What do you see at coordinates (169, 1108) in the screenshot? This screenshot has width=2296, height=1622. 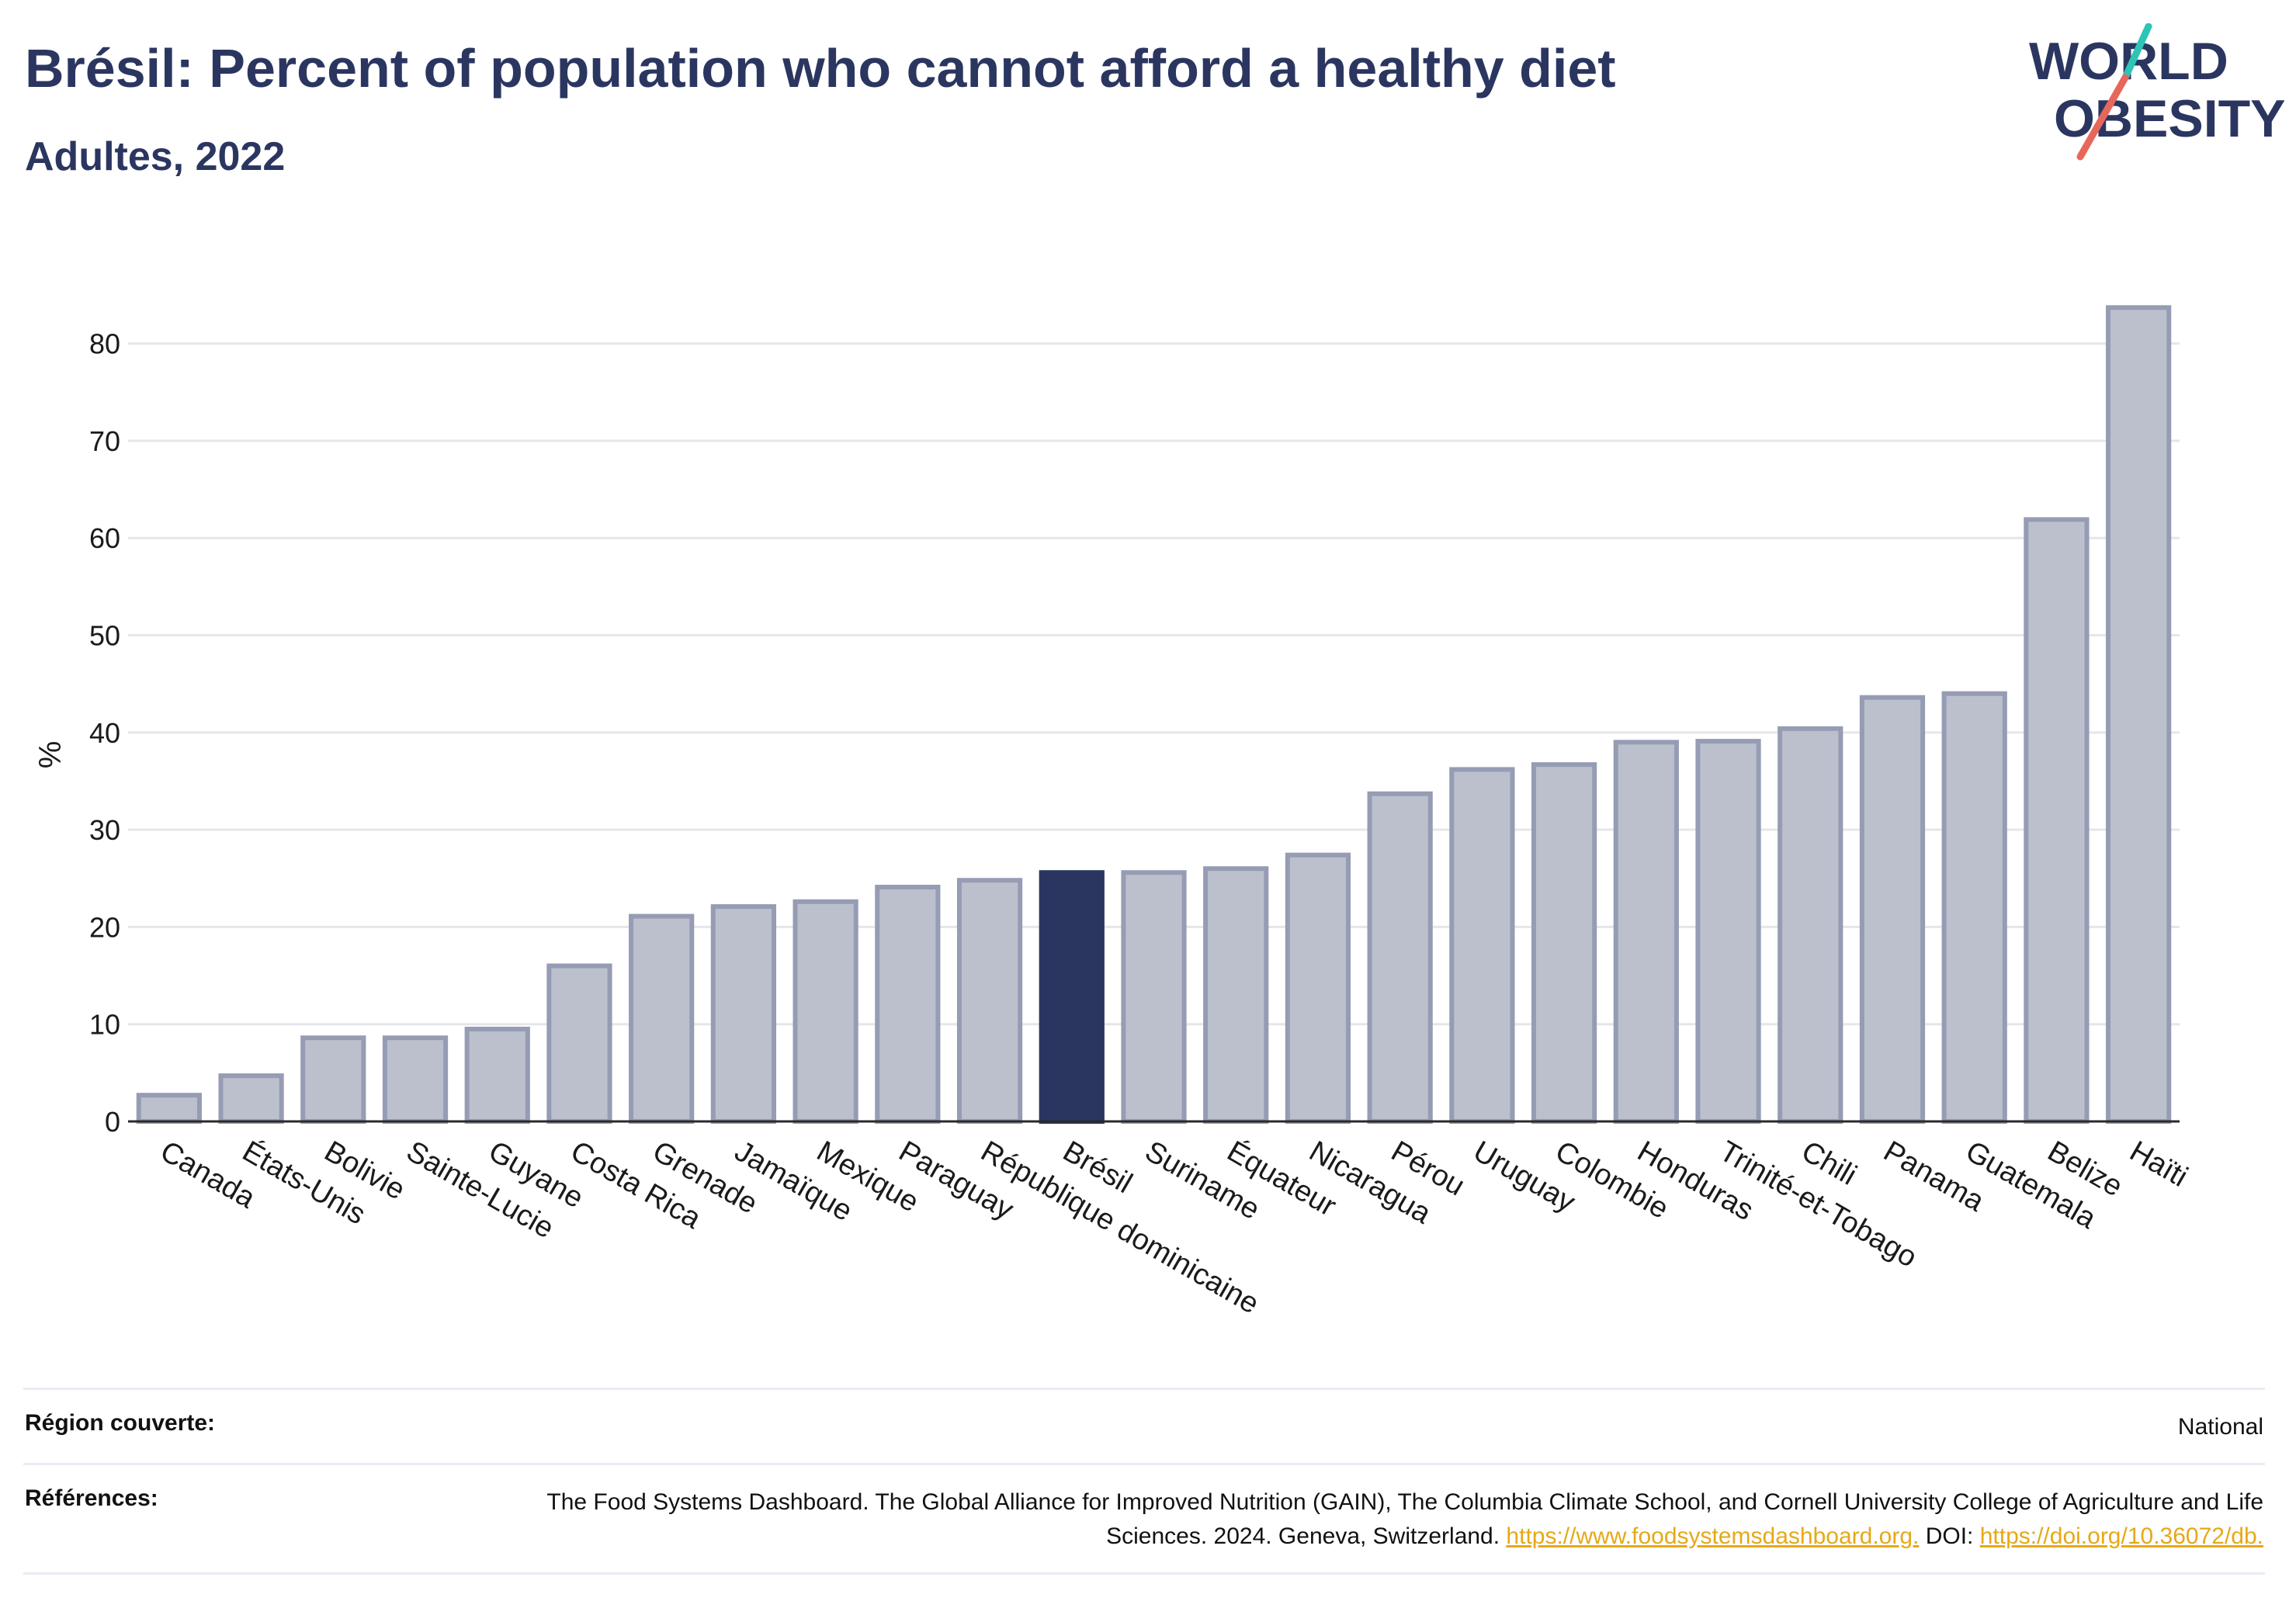 I see `bar-Canada` at bounding box center [169, 1108].